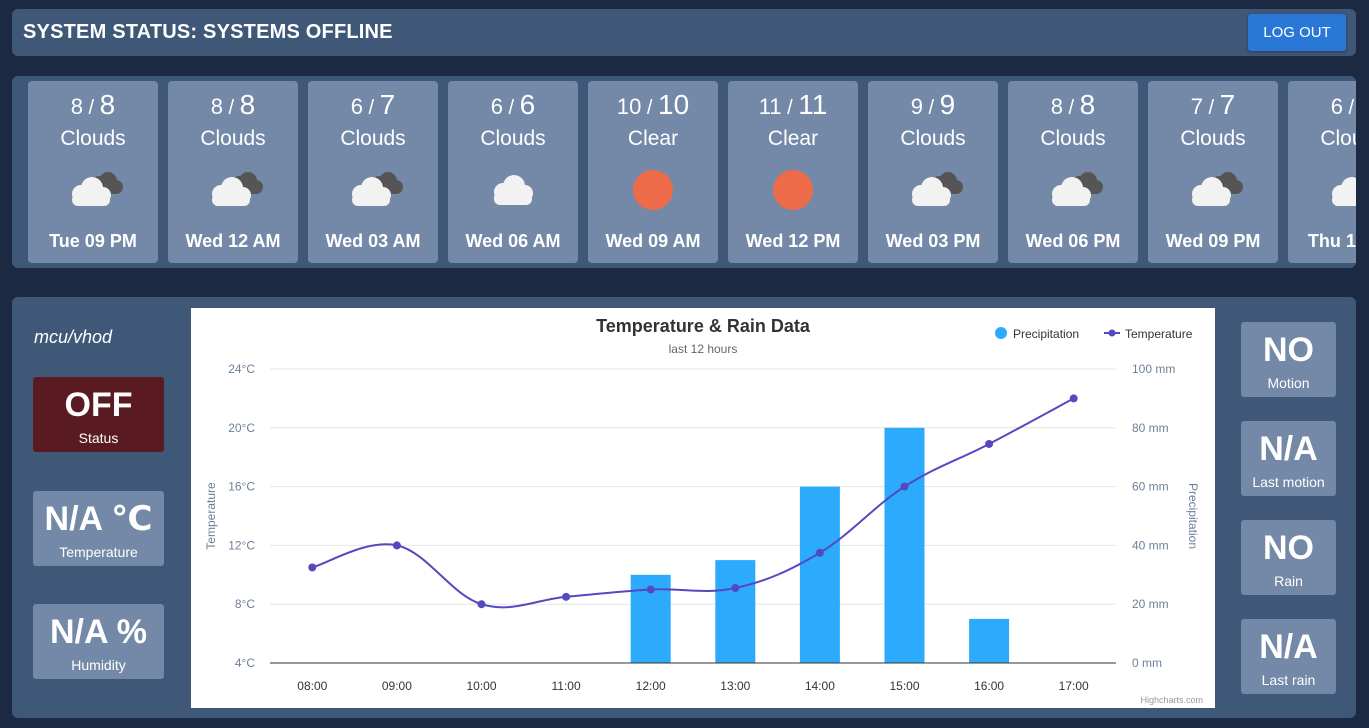 This screenshot has width=1369, height=728. I want to click on forecast-time: Wed 03 AM, so click(373, 241).